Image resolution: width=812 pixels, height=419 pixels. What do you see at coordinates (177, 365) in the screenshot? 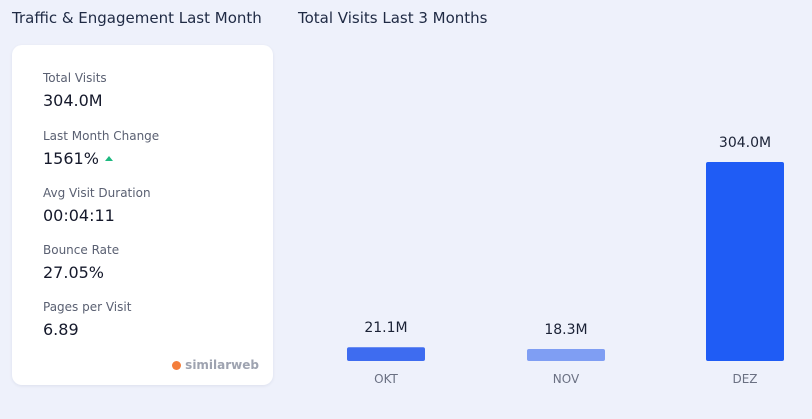
I see `similarweb-logo-icon` at bounding box center [177, 365].